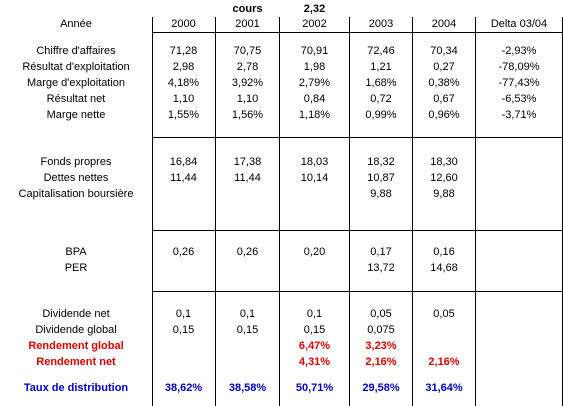 The width and height of the screenshot is (563, 406). Describe the element at coordinates (247, 83) in the screenshot. I see `table-cell: 3,92%` at that location.